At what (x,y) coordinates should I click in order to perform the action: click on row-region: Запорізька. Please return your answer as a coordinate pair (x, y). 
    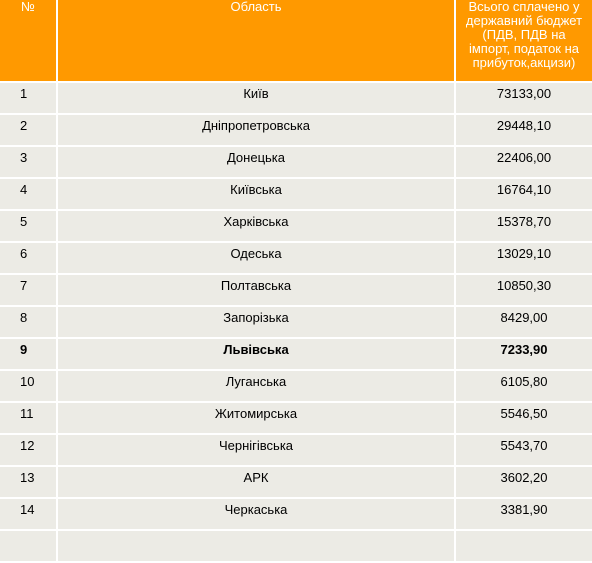
    Looking at the image, I should click on (256, 322).